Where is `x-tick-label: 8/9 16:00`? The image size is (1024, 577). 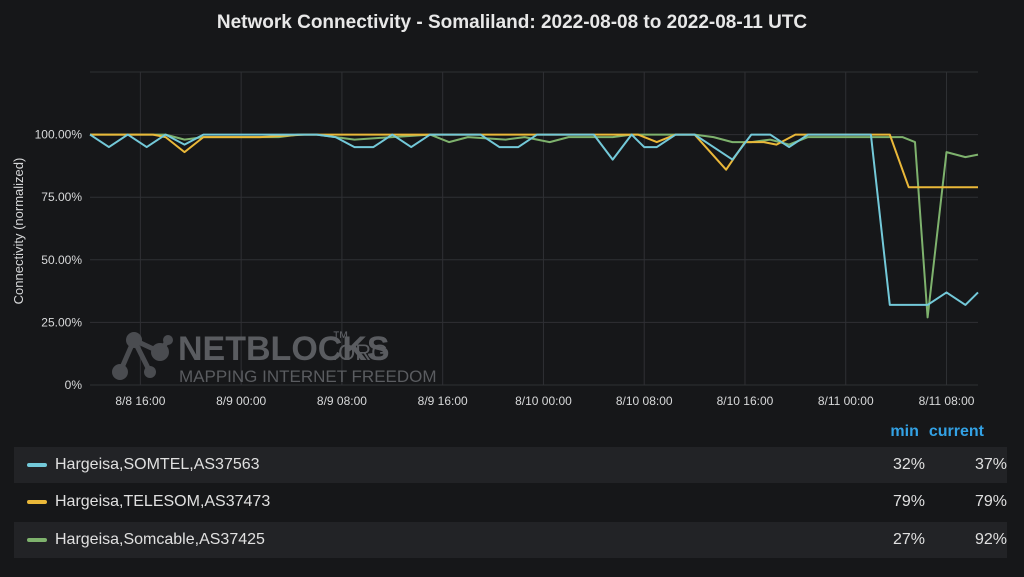
x-tick-label: 8/9 16:00 is located at coordinates (443, 401).